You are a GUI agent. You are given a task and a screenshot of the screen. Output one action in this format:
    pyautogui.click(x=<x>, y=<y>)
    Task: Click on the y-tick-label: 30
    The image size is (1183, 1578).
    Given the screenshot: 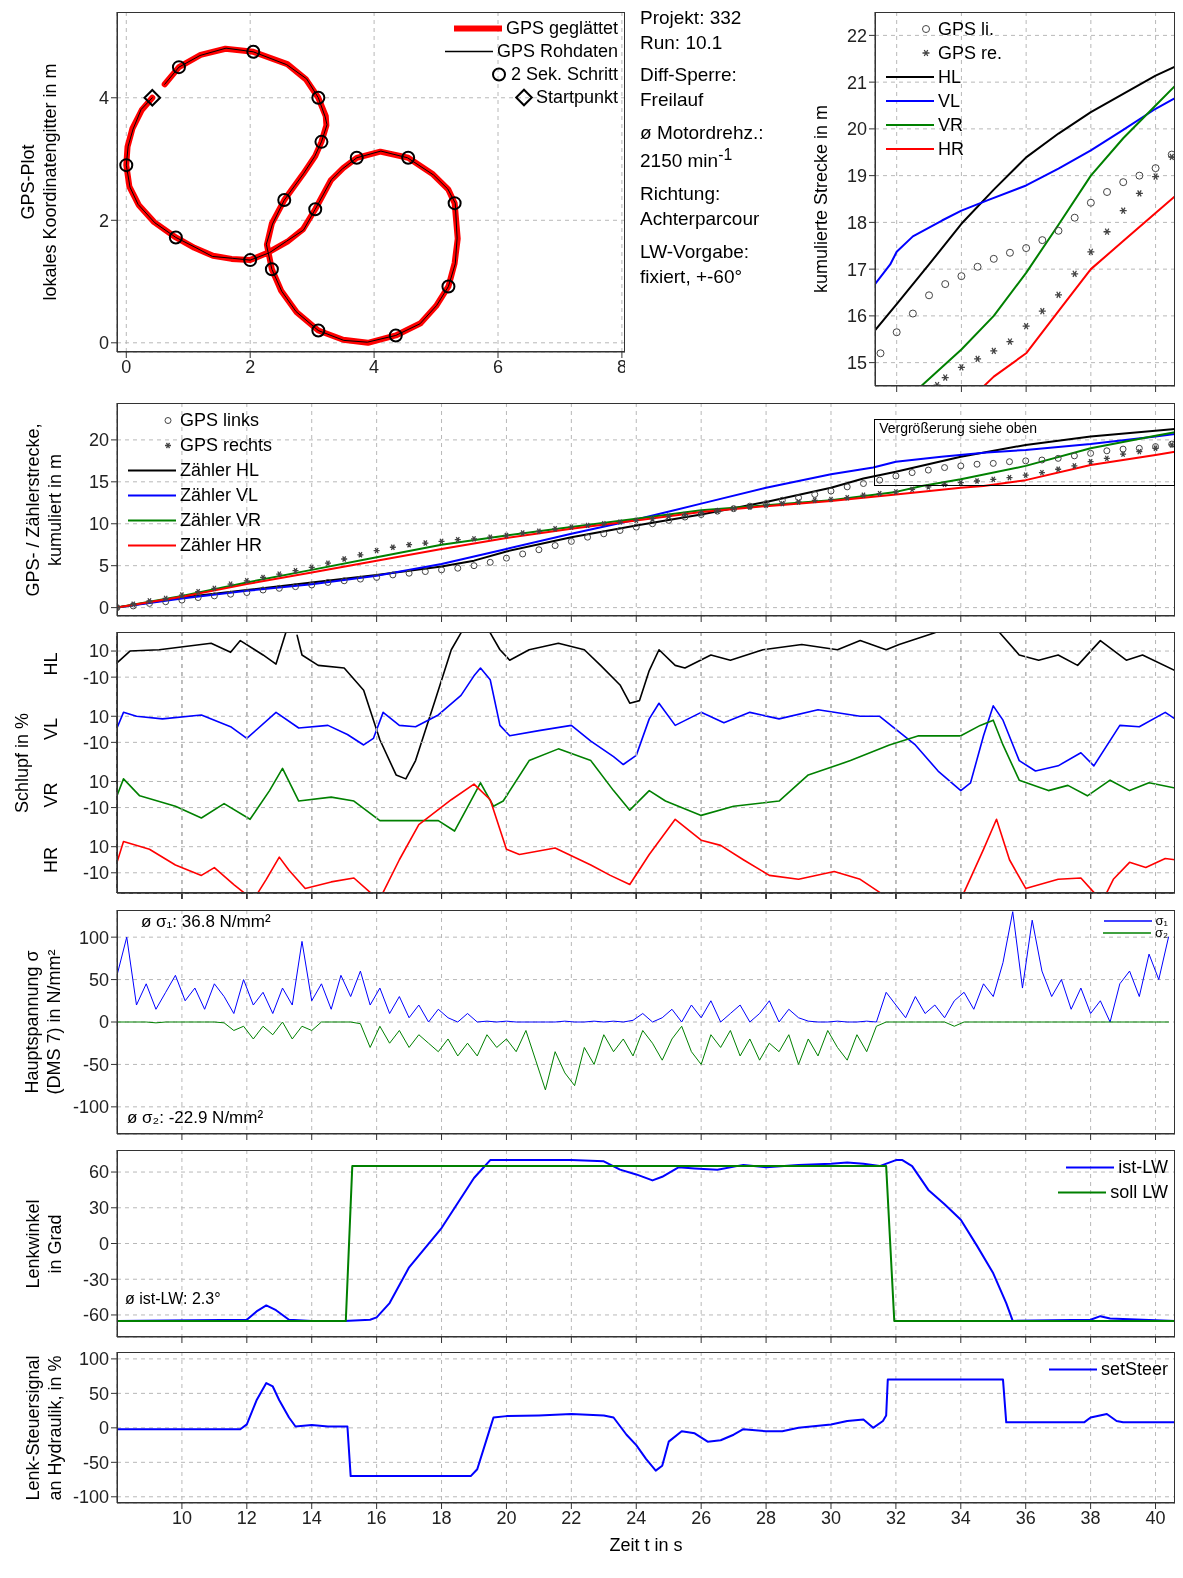 What is the action you would take?
    pyautogui.click(x=98, y=1208)
    